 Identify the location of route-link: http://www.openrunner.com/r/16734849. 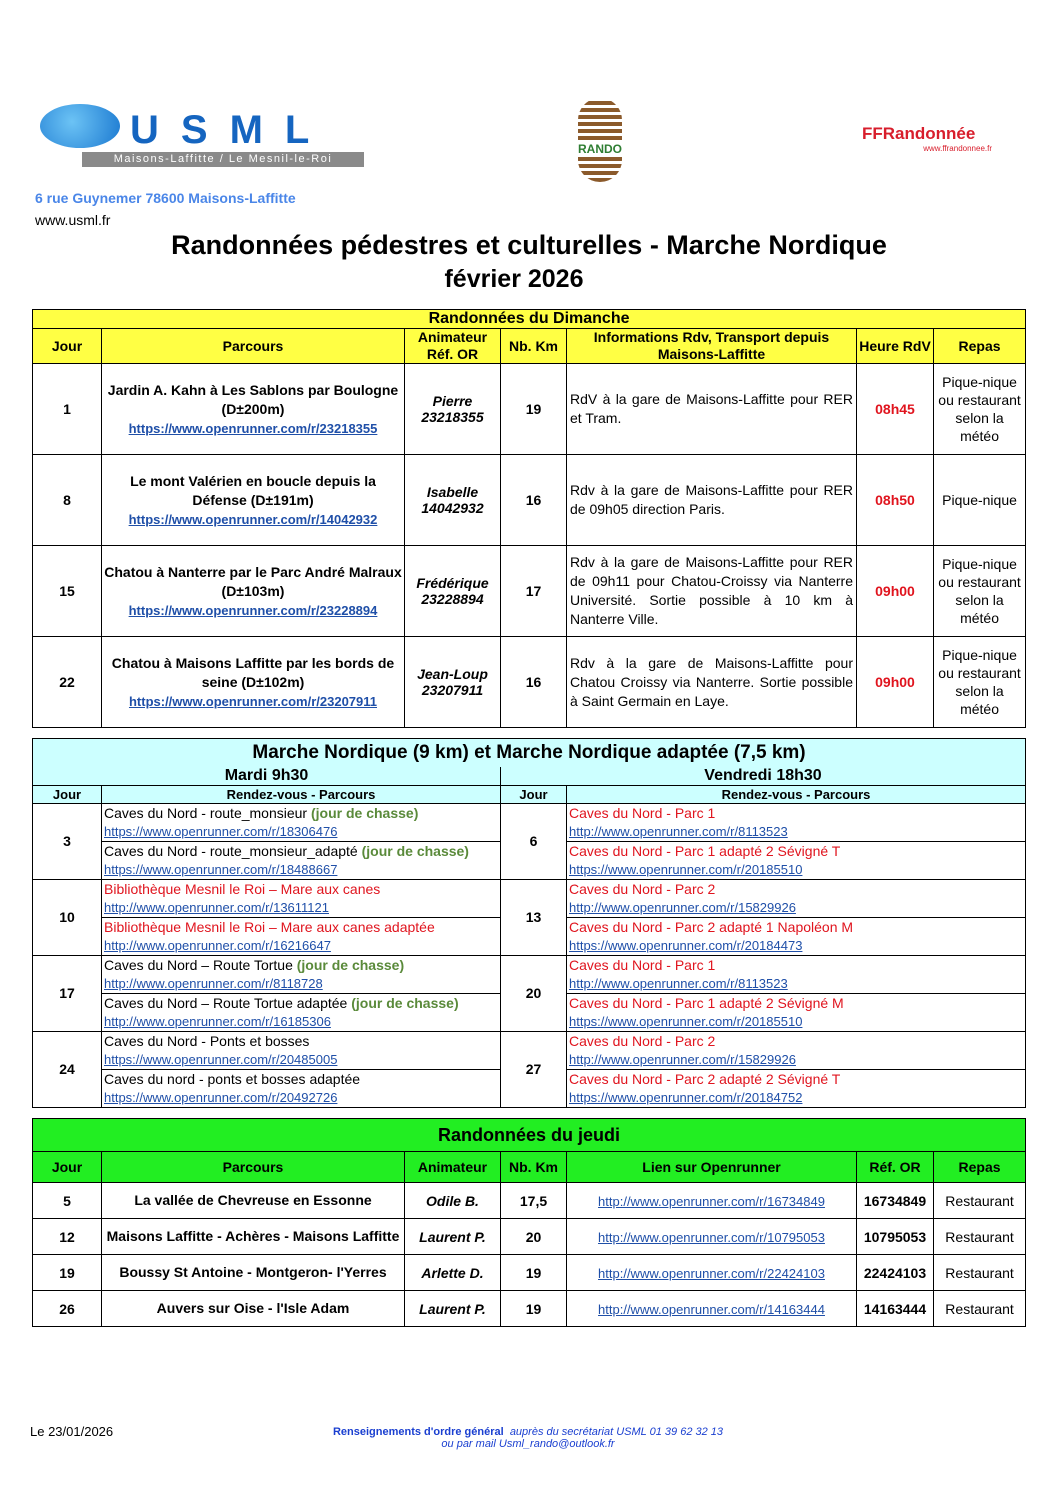
(711, 1201).